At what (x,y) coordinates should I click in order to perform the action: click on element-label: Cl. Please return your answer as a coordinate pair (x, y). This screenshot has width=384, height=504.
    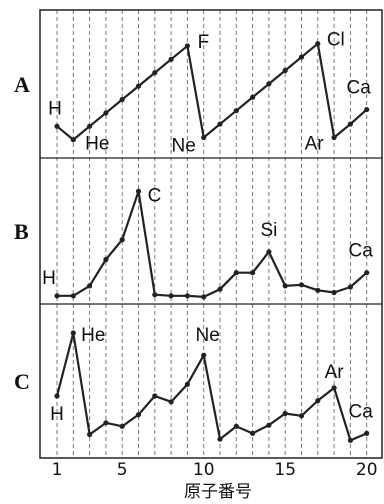
    Looking at the image, I should click on (336, 40).